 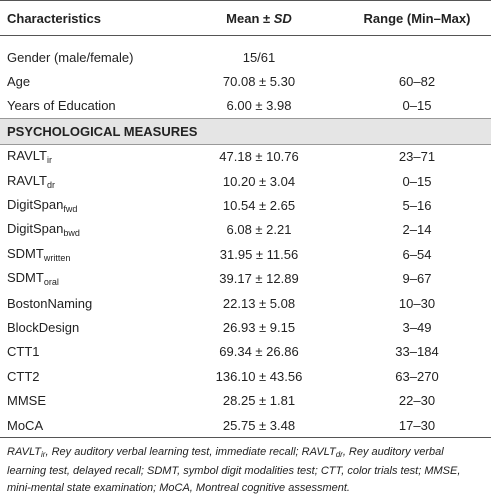 What do you see at coordinates (87, 425) in the screenshot?
I see `row-label: MoCA` at bounding box center [87, 425].